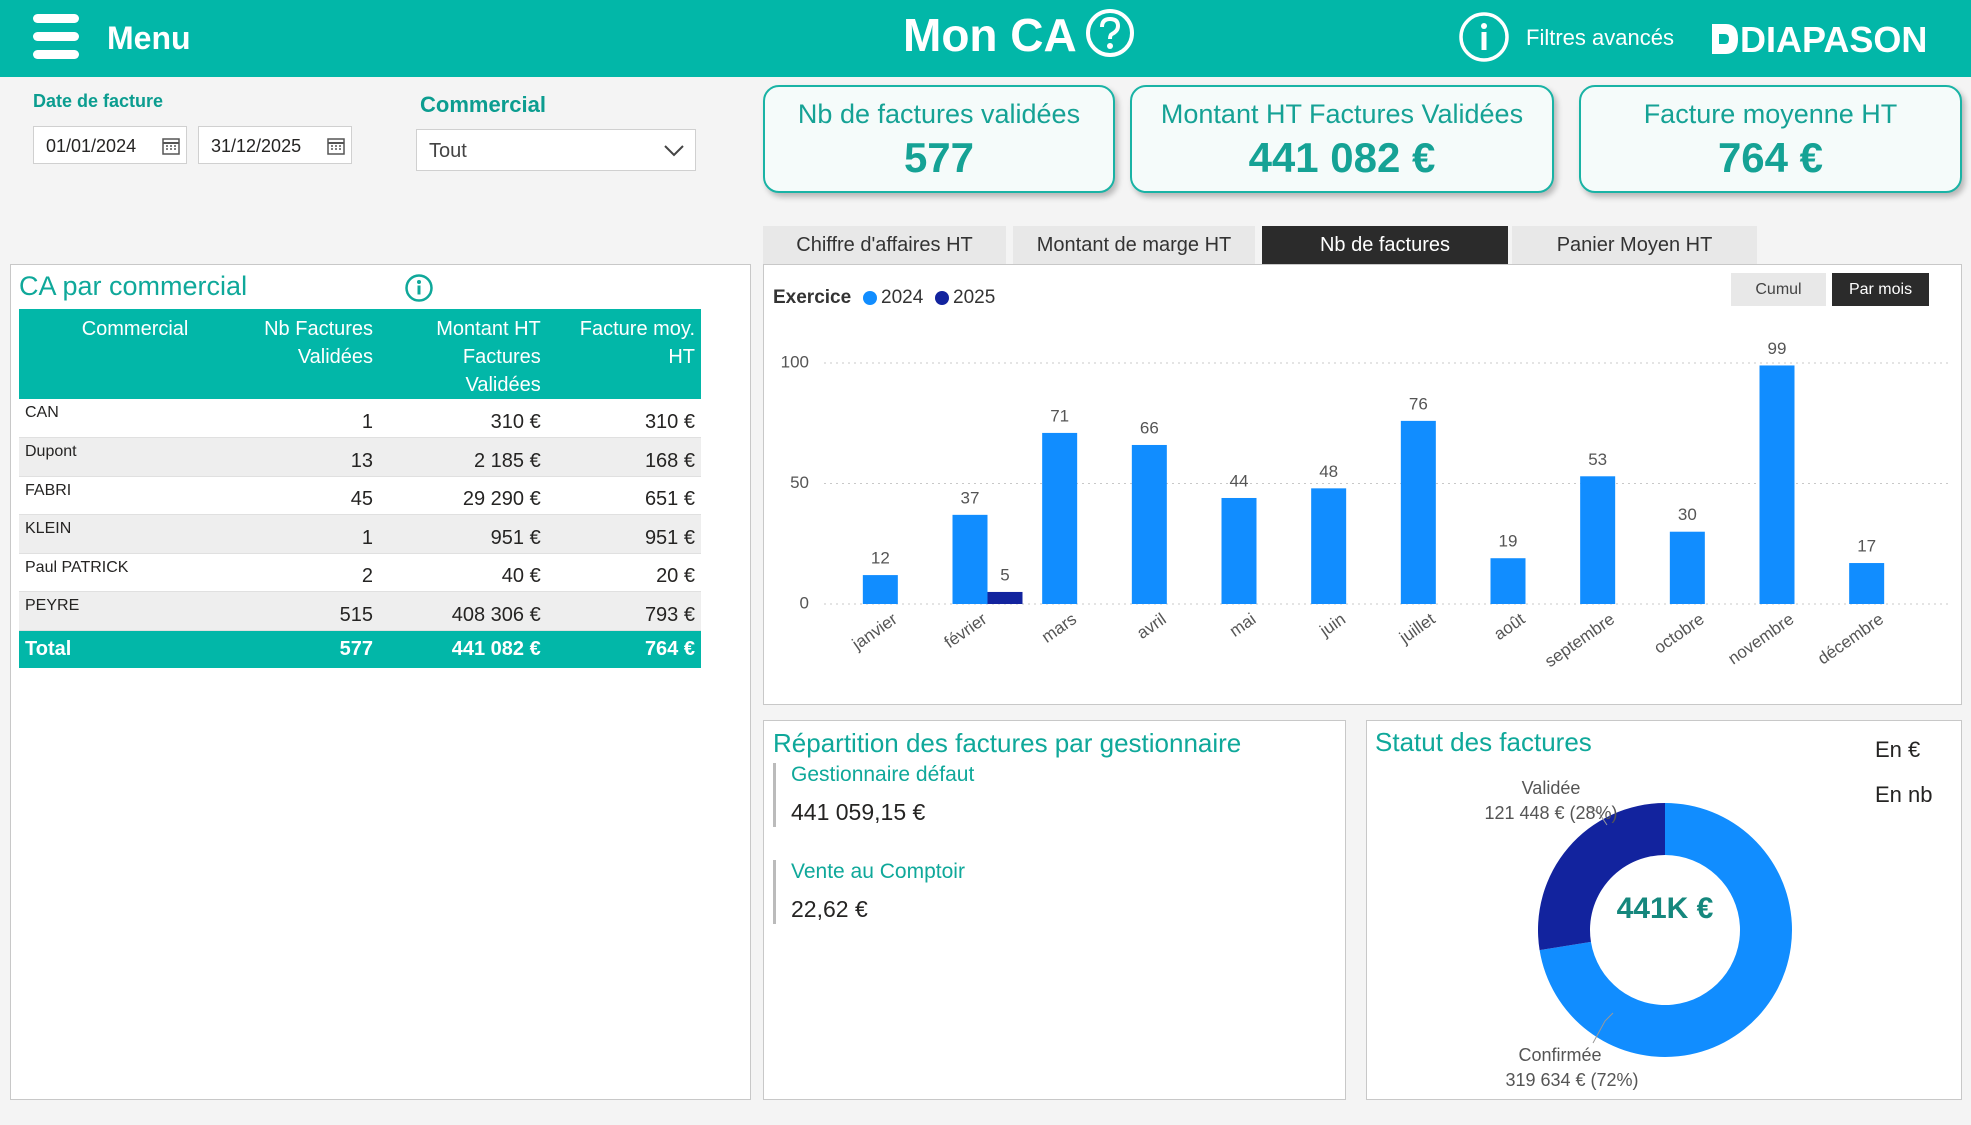 The width and height of the screenshot is (1971, 1125). Describe the element at coordinates (874, 631) in the screenshot. I see `x-tick-label: janvier` at that location.